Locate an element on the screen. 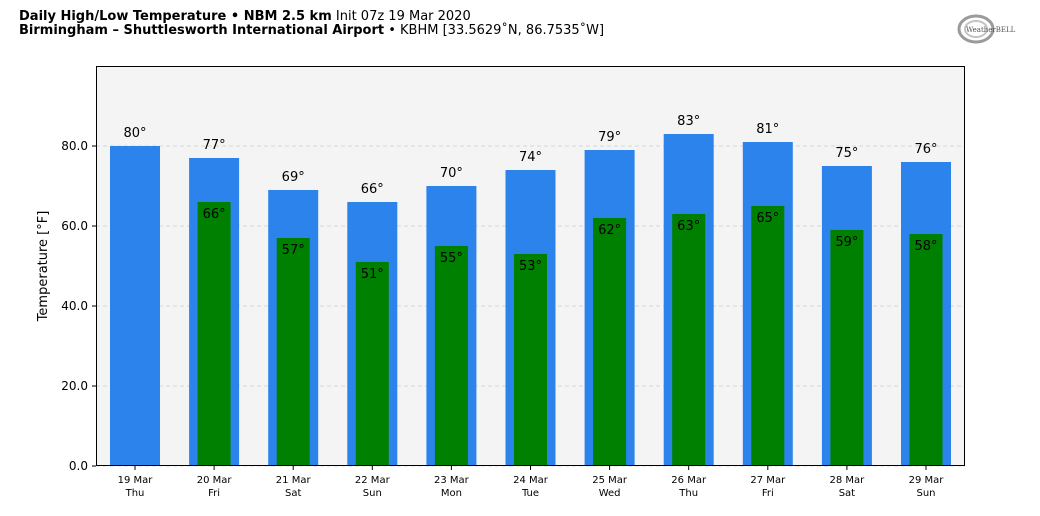 This screenshot has width=1040, height=516. y-tick-label: 60.0 is located at coordinates (74, 226).